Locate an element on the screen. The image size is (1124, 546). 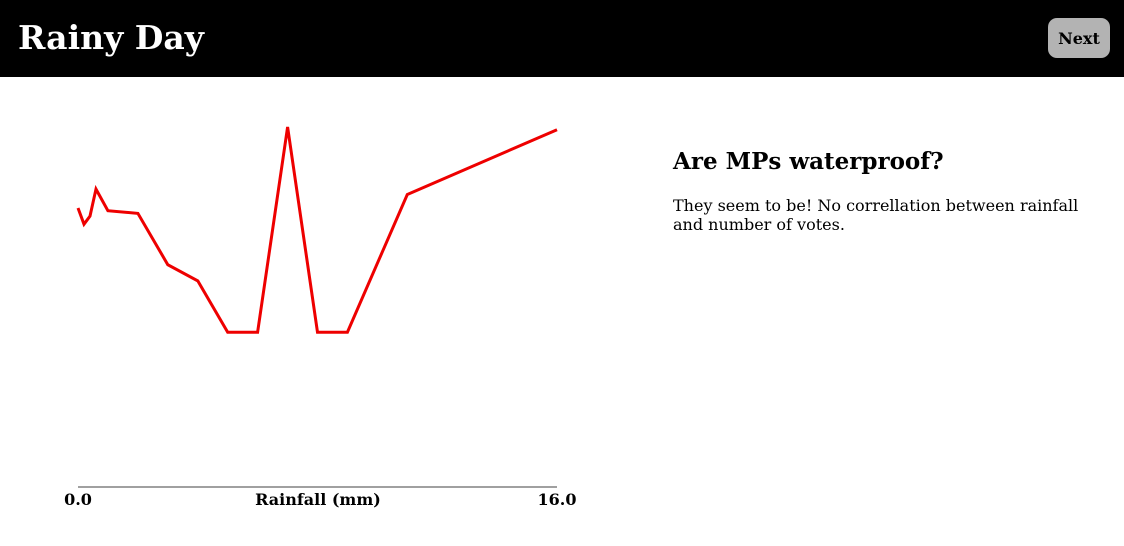
x-axis-label: Rainfall (mm) is located at coordinates (318, 499).